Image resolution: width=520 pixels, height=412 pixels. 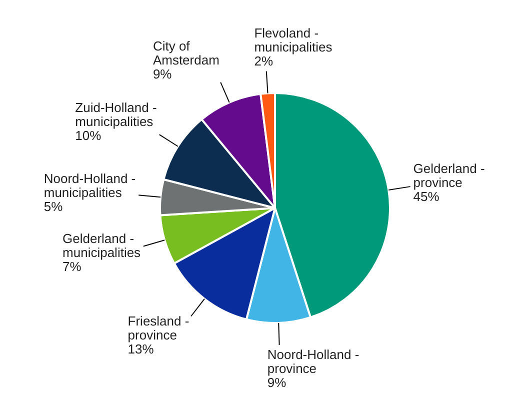 What do you see at coordinates (426, 196) in the screenshot?
I see `data-label: 45%` at bounding box center [426, 196].